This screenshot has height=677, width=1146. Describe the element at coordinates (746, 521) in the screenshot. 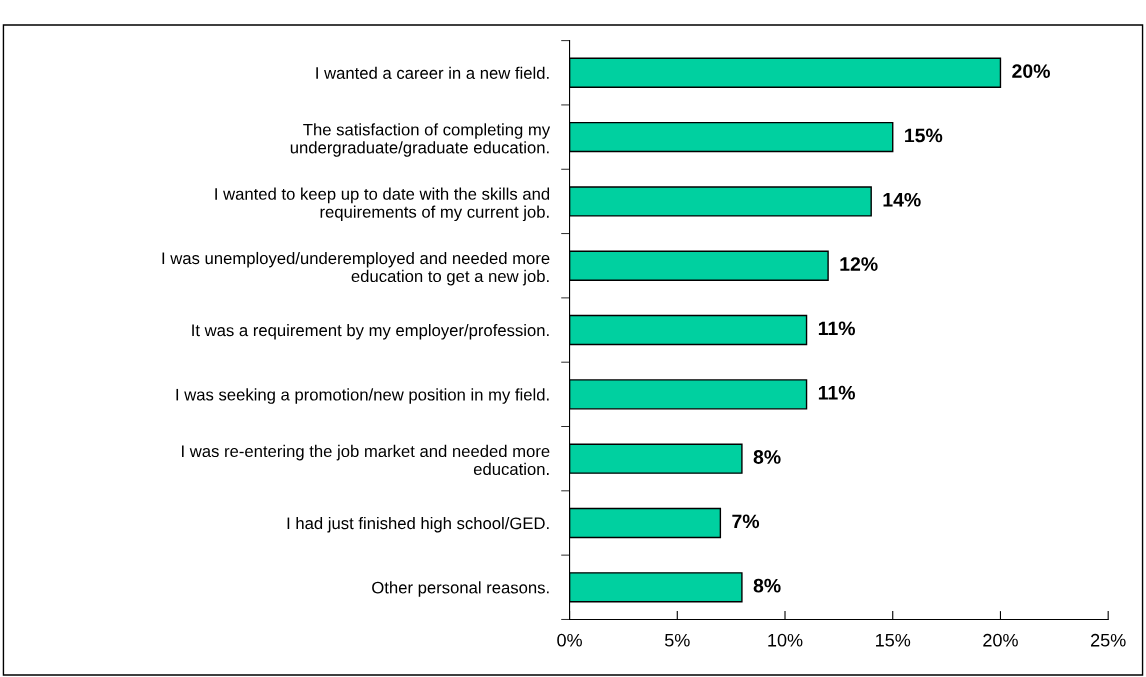

I see `data-label: 7%` at that location.